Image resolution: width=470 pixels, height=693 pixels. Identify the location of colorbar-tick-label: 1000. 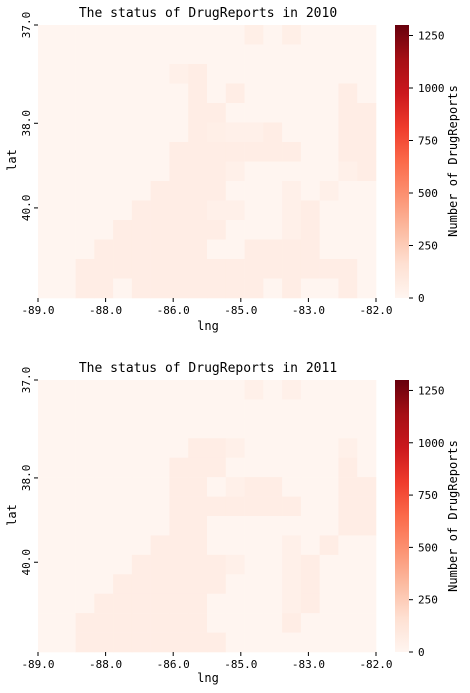
(431, 443).